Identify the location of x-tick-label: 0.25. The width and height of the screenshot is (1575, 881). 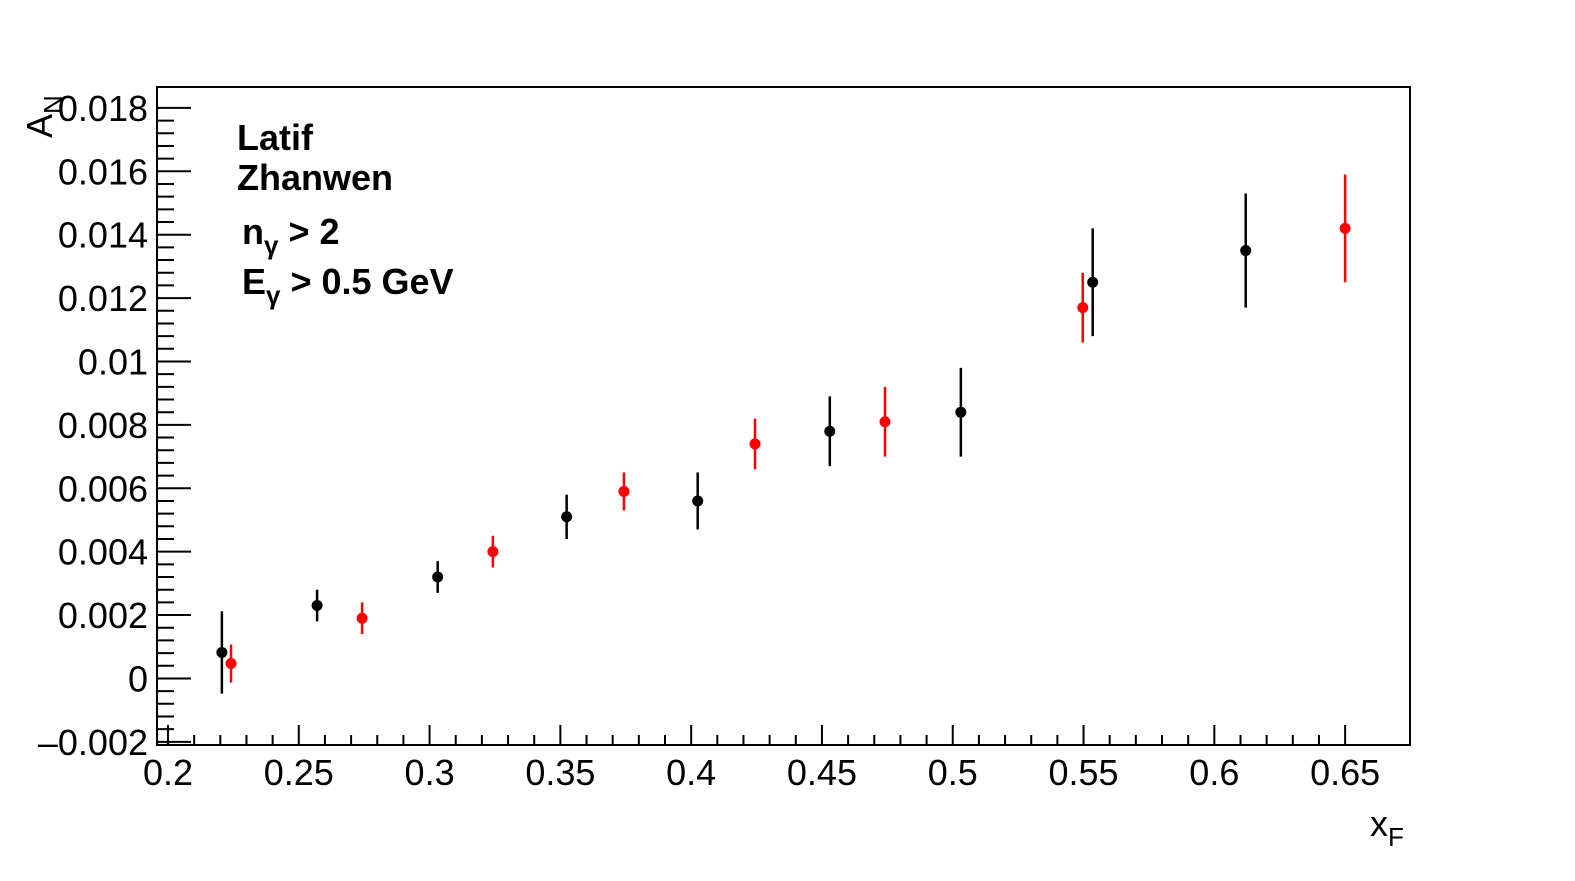
(299, 772).